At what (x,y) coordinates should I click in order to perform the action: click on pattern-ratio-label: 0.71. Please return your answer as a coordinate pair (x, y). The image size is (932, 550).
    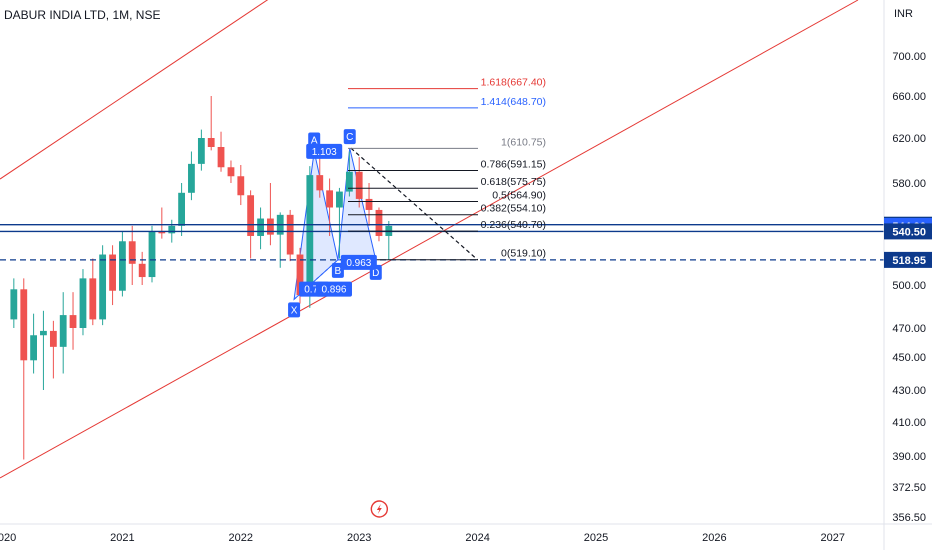
    Looking at the image, I should click on (314, 290).